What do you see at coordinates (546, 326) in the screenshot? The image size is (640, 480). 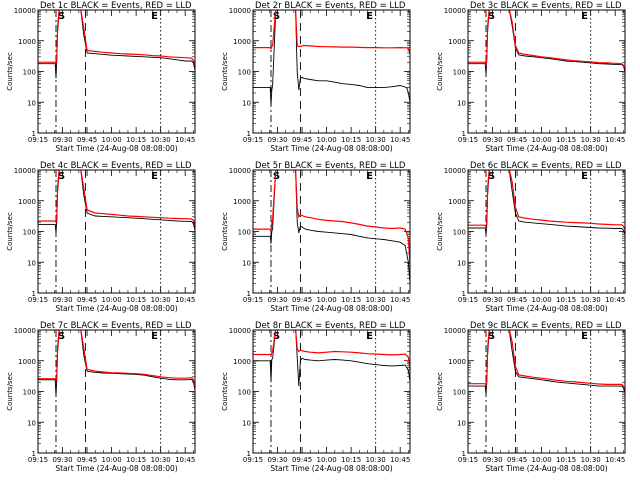 I see `panel-title: Det 9c BLACK = Events, RED = LLD` at bounding box center [546, 326].